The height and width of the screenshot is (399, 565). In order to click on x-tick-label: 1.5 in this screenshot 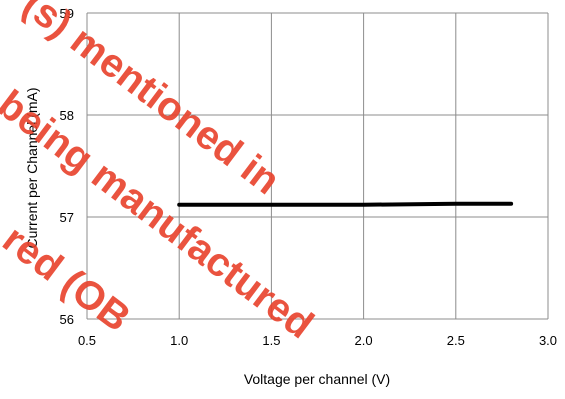, I will do `click(271, 340)`.